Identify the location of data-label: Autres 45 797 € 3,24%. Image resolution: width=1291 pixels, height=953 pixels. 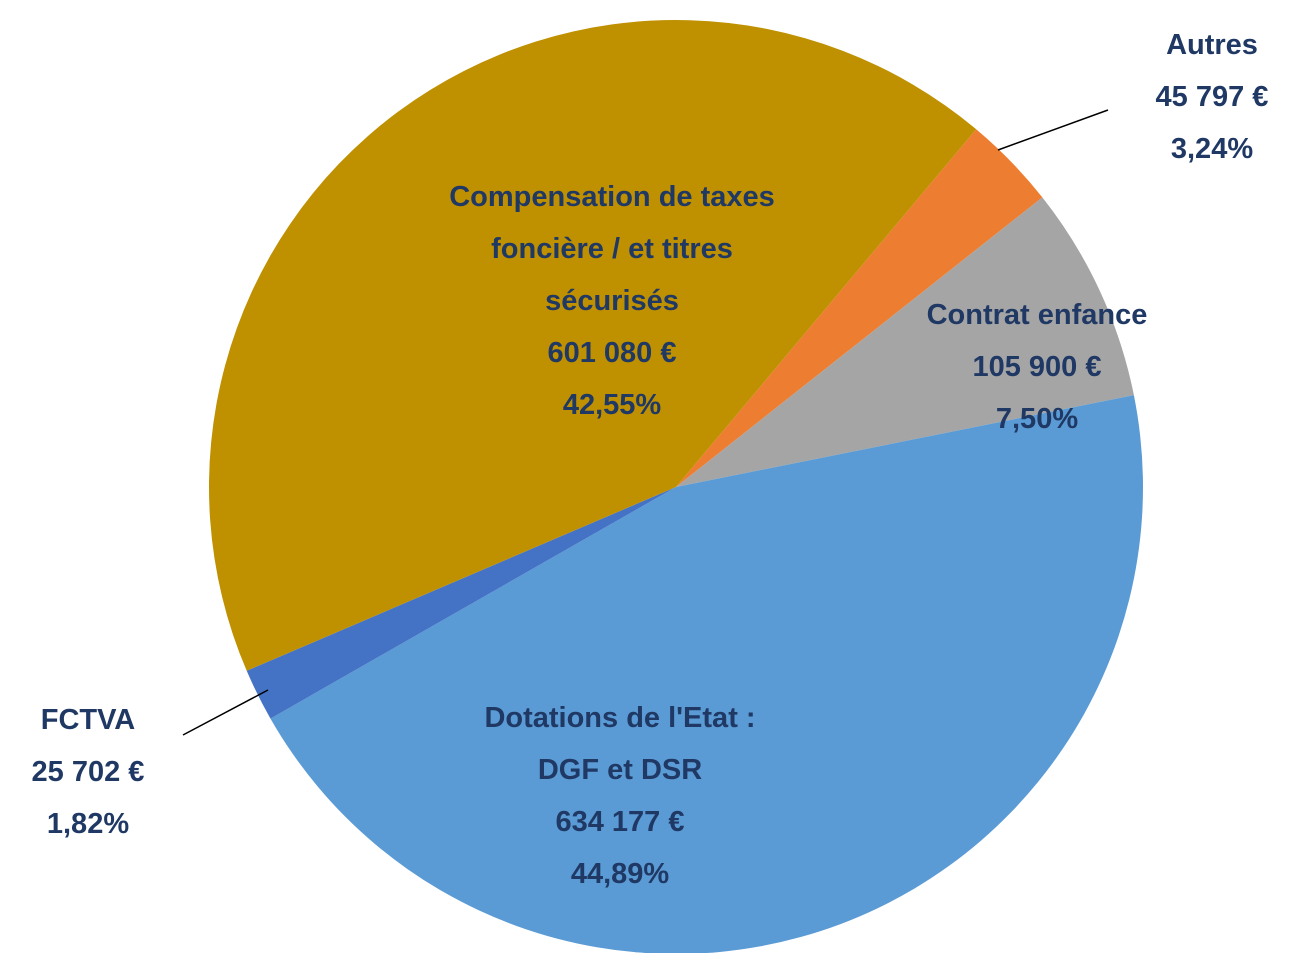
(1196, 97).